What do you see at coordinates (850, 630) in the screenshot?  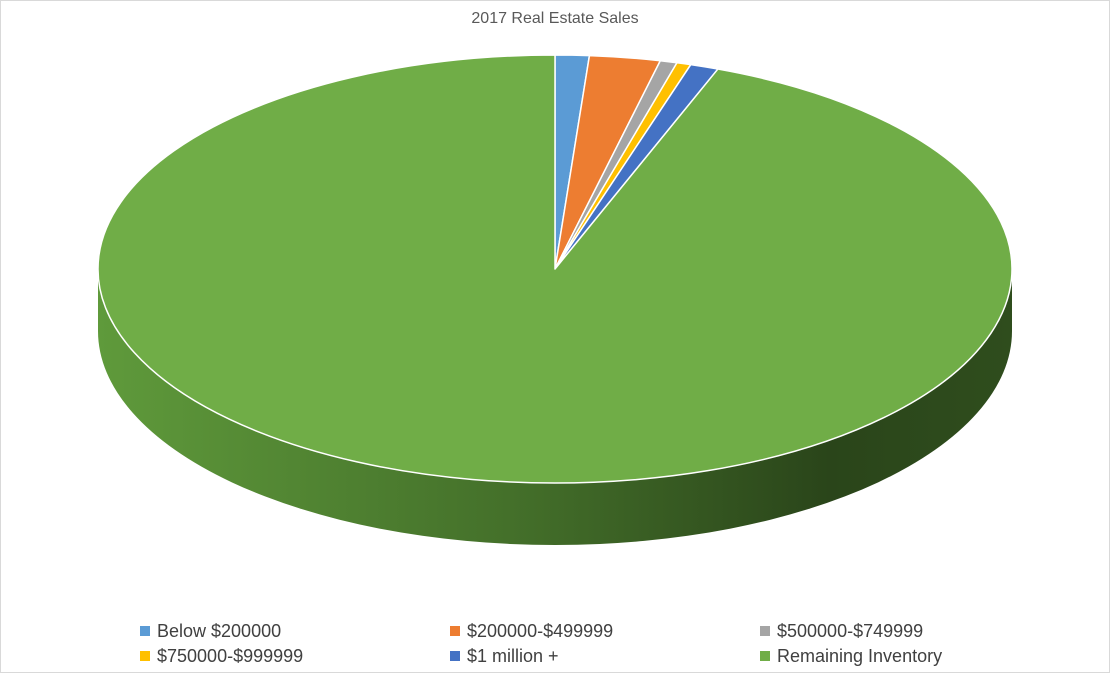 I see `legend-label: $500000-$749999` at bounding box center [850, 630].